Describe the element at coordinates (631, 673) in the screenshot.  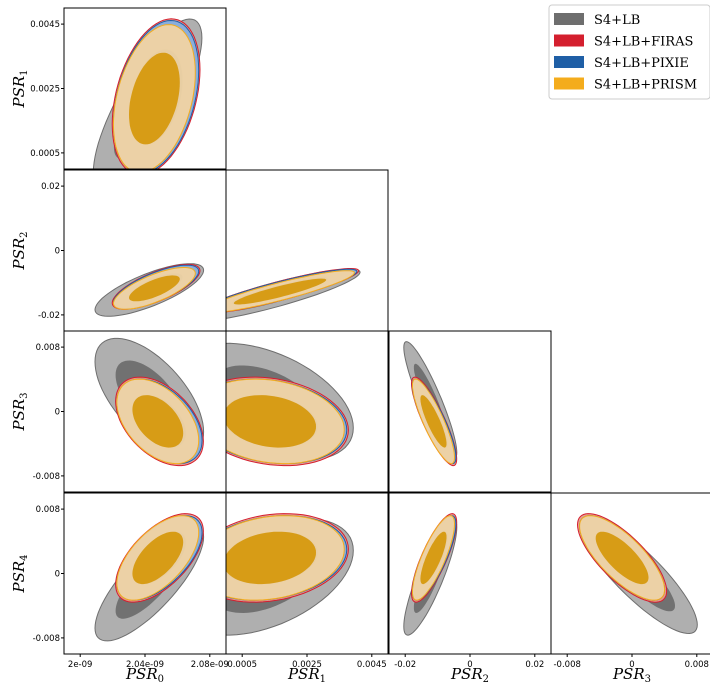
I see `x-axis-label: PSR3` at that location.